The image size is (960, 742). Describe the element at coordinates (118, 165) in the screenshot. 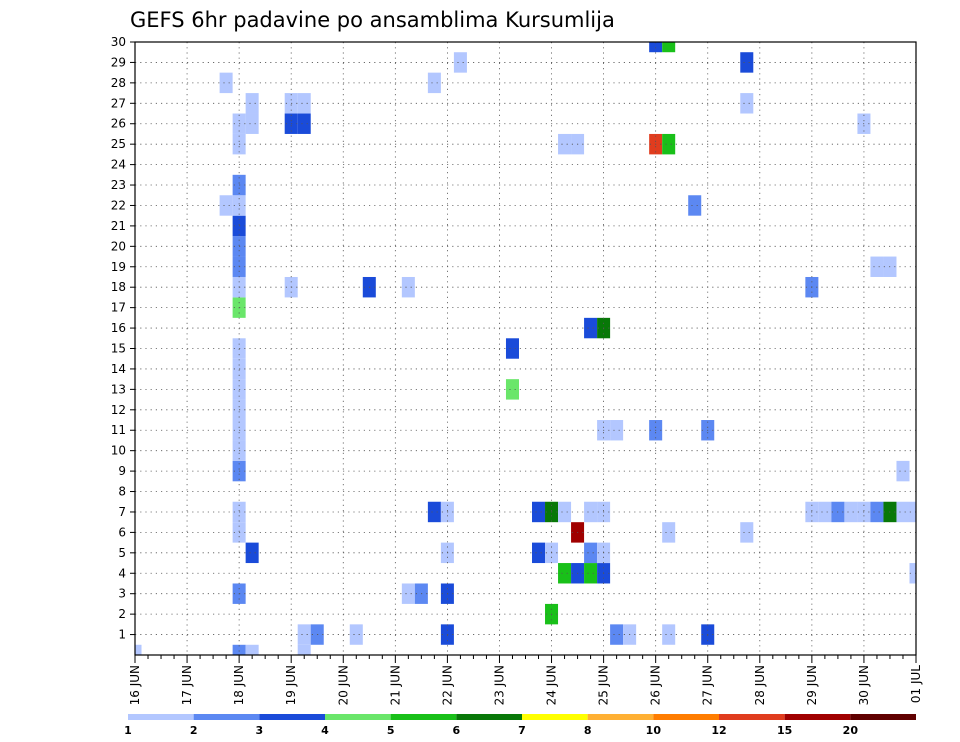

I see `y-tick-label: 24` at that location.